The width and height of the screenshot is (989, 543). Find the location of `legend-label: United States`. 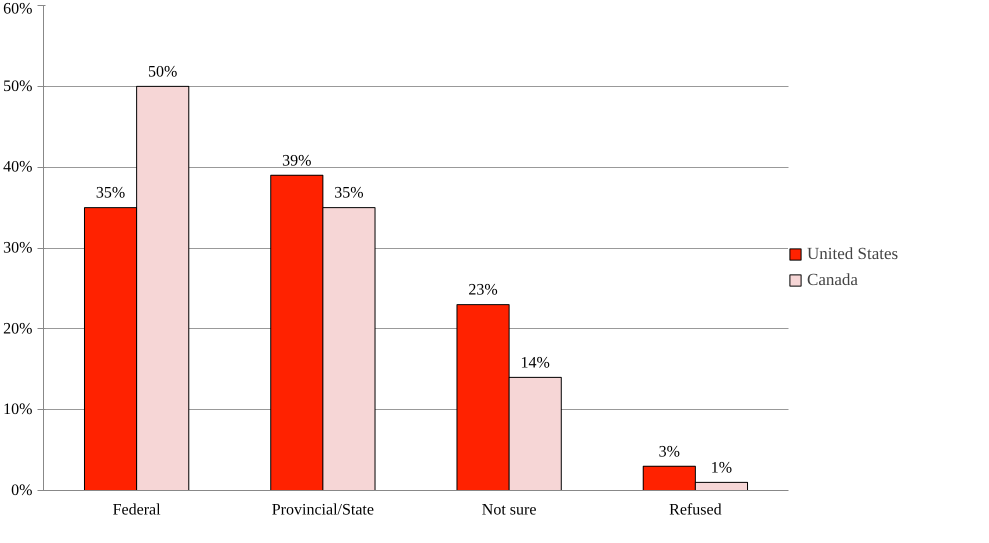

legend-label: United States is located at coordinates (852, 254).